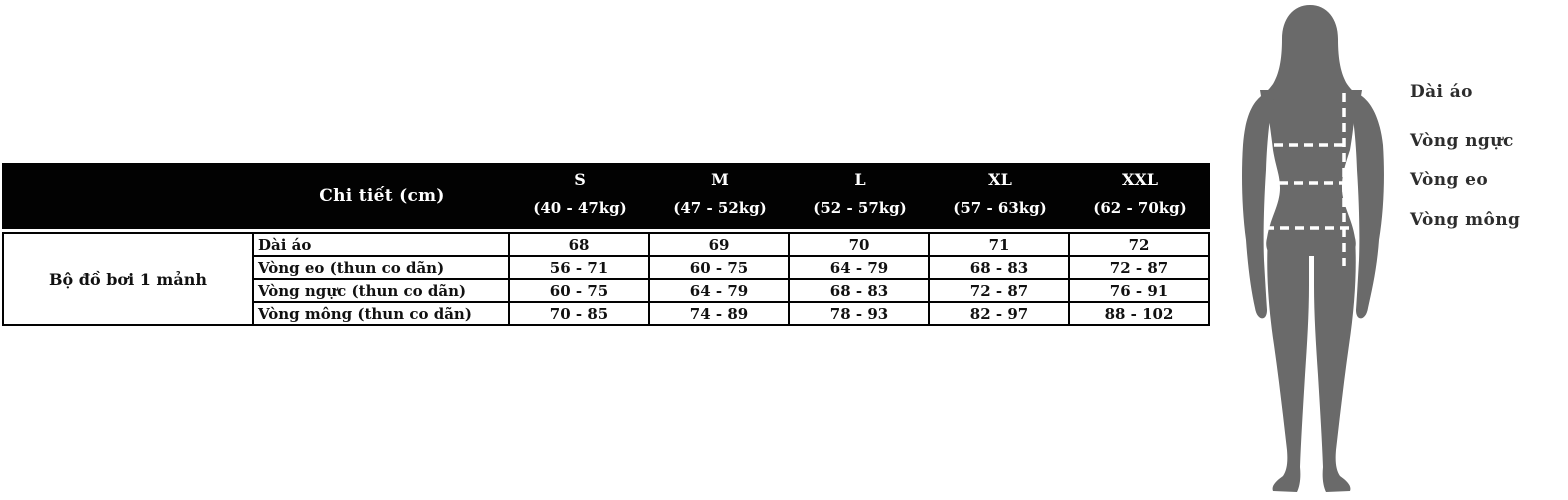  I want to click on row-label-vong-nguc: Vòng ngực (thun co dãn), so click(381, 290).